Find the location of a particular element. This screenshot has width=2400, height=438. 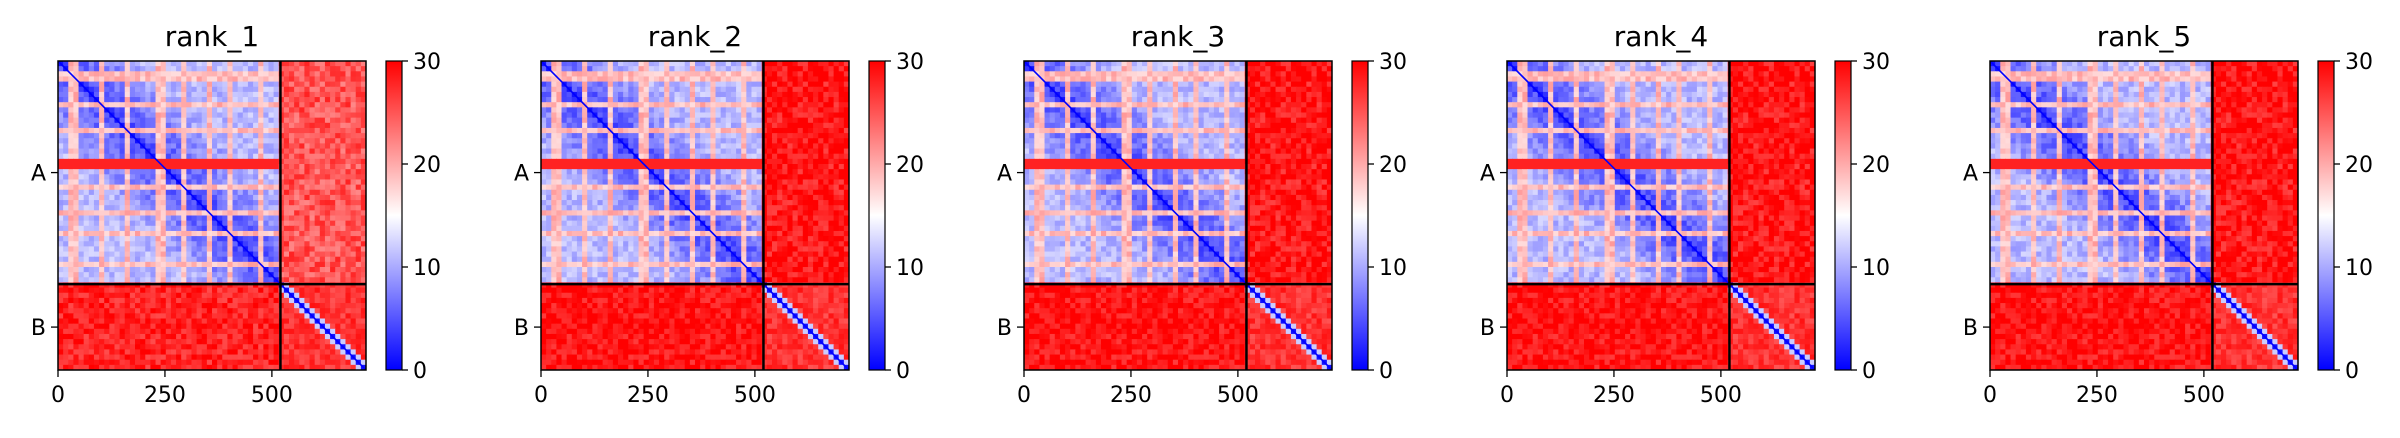

x-tick-label: 250 is located at coordinates (165, 395).